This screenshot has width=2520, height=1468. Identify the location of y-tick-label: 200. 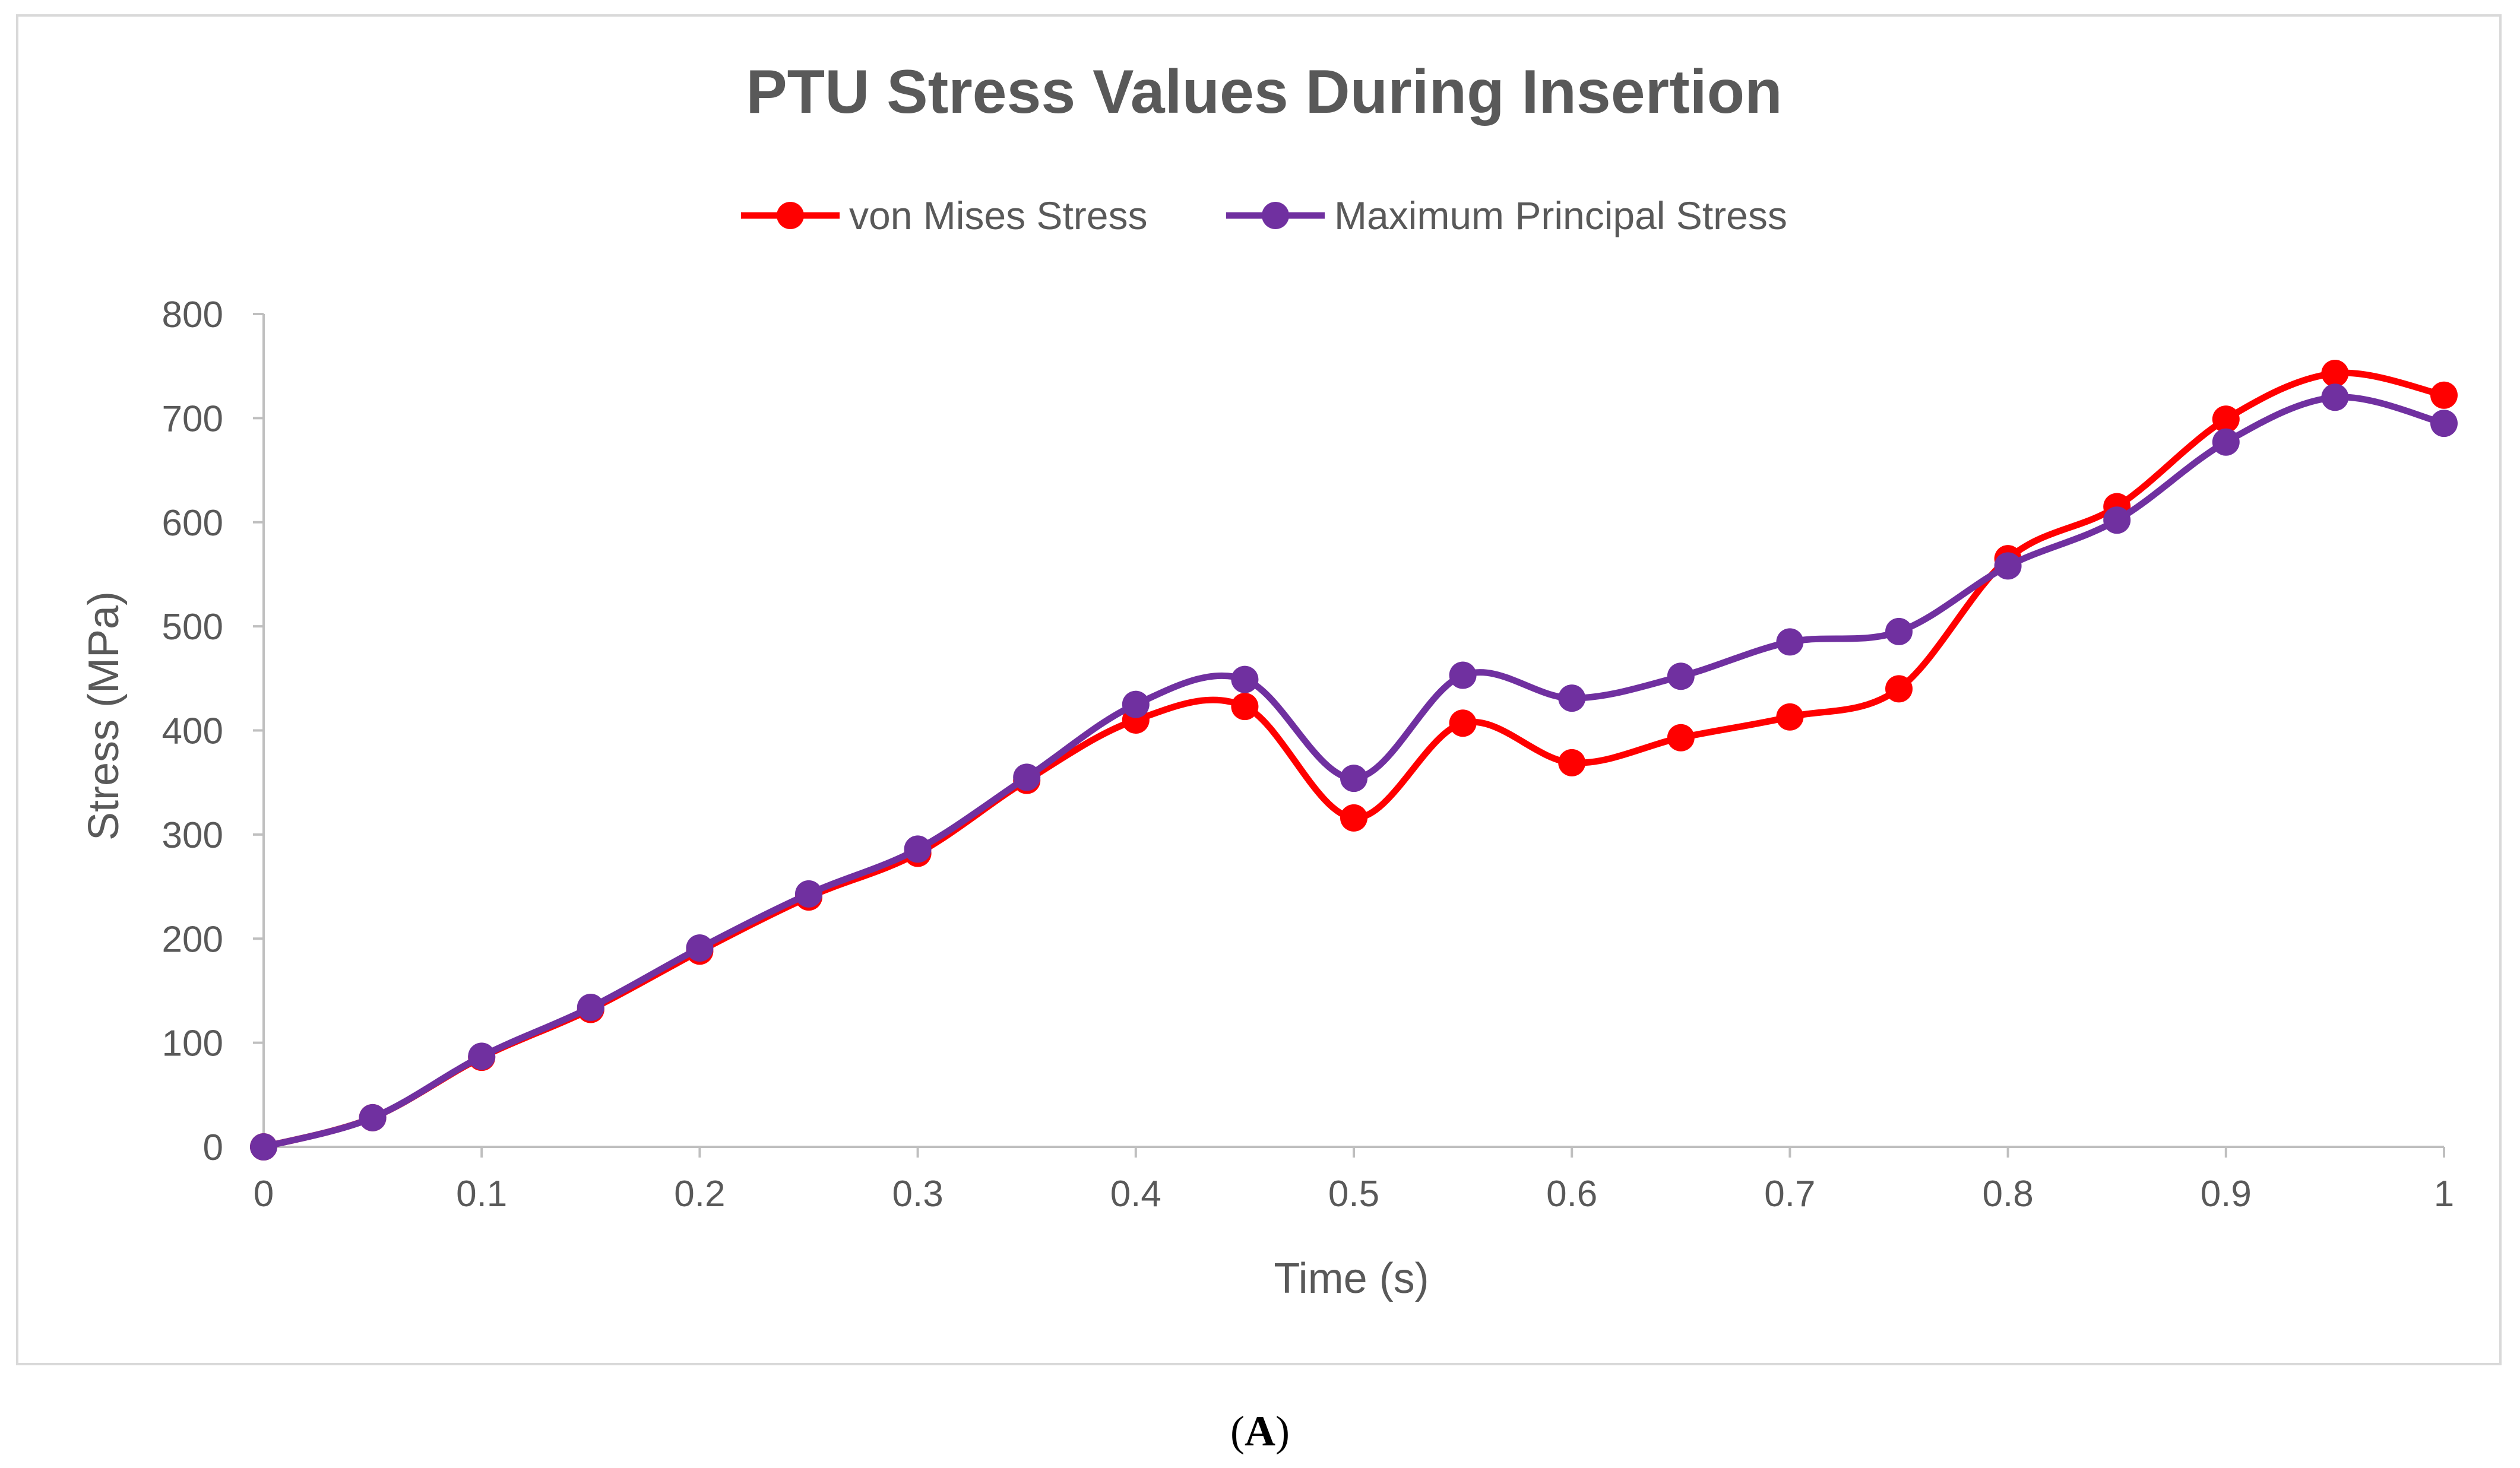
(192, 939).